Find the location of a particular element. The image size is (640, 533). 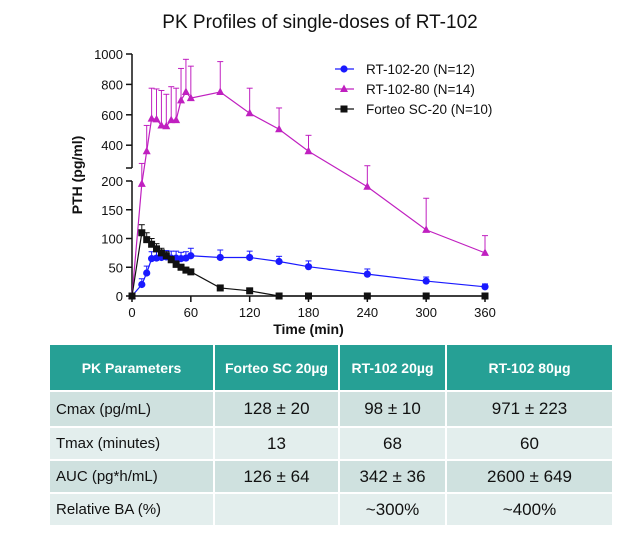

x-tick-label: 60 is located at coordinates (191, 312).